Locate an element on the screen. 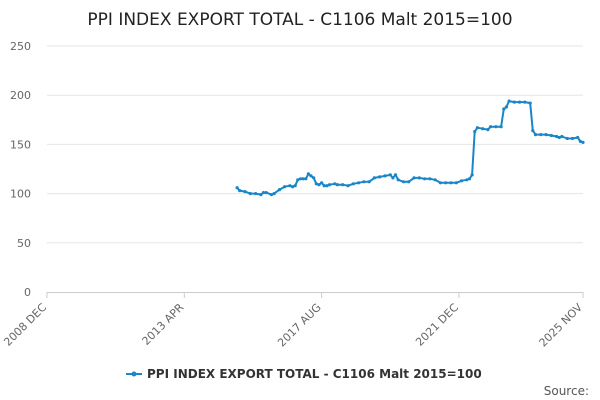 The image size is (600, 400). y-tick-label: 100 is located at coordinates (20, 194).